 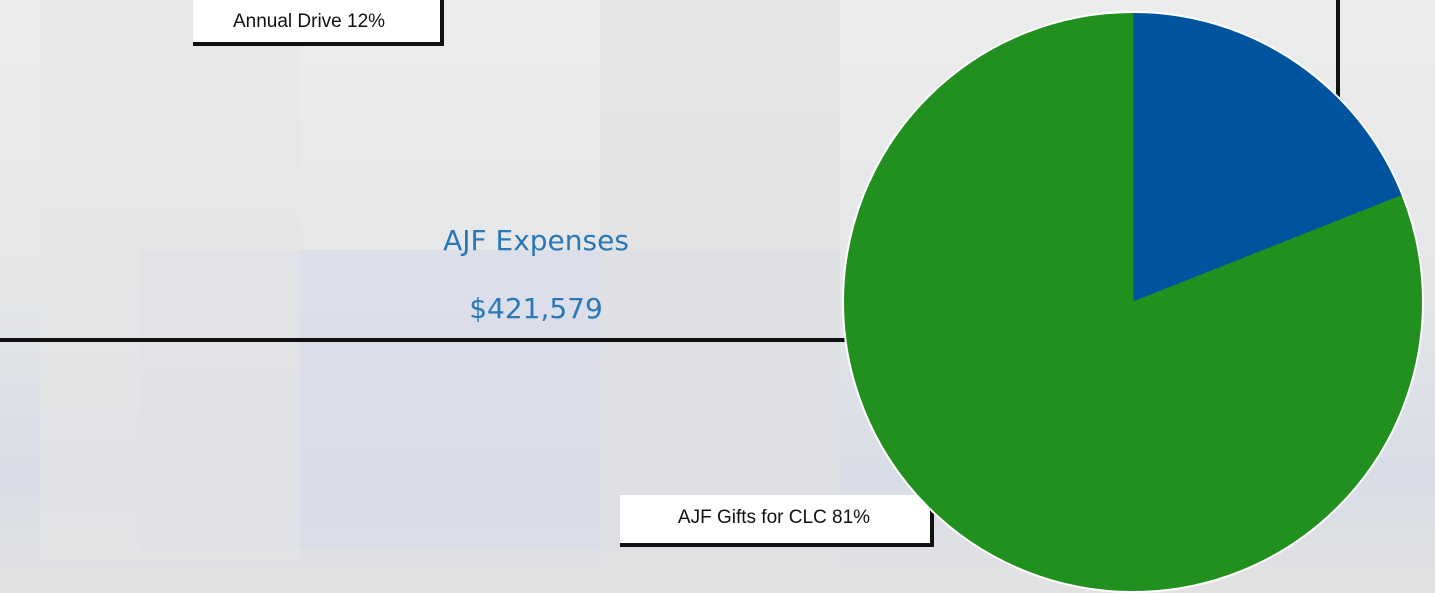 What do you see at coordinates (536, 240) in the screenshot?
I see `chart-title: AJF Expenses` at bounding box center [536, 240].